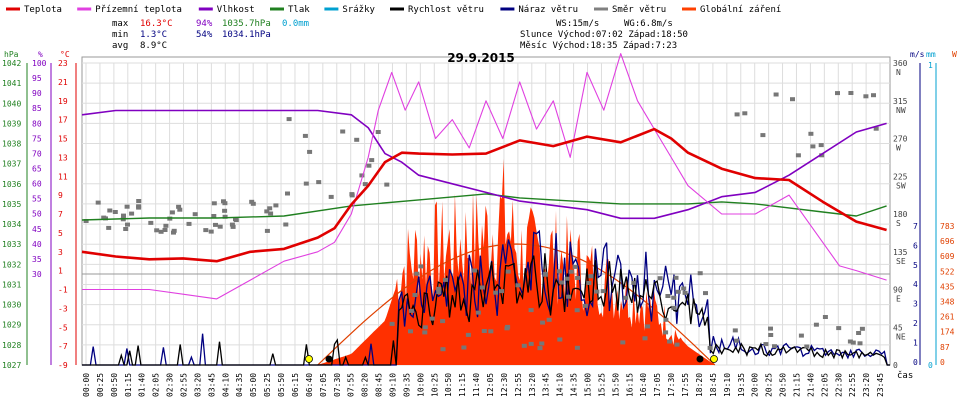  What do you see at coordinates (11, 345) in the screenshot?
I see `hpa-tick: 1028` at bounding box center [11, 345].